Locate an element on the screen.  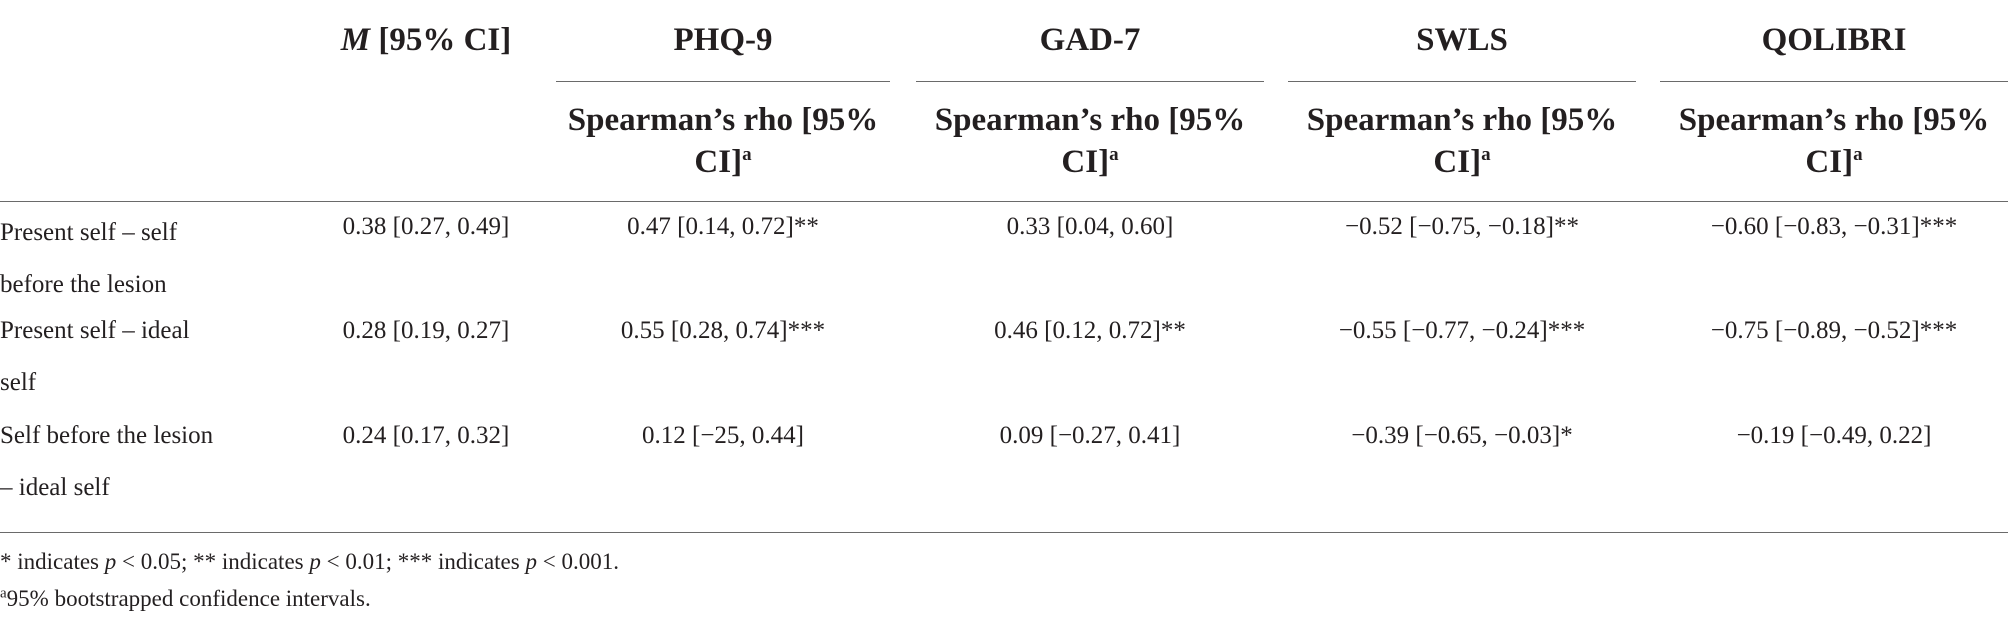
note-confidence-intervals: a95% bootstrapped confidence intervals. is located at coordinates (185, 599).